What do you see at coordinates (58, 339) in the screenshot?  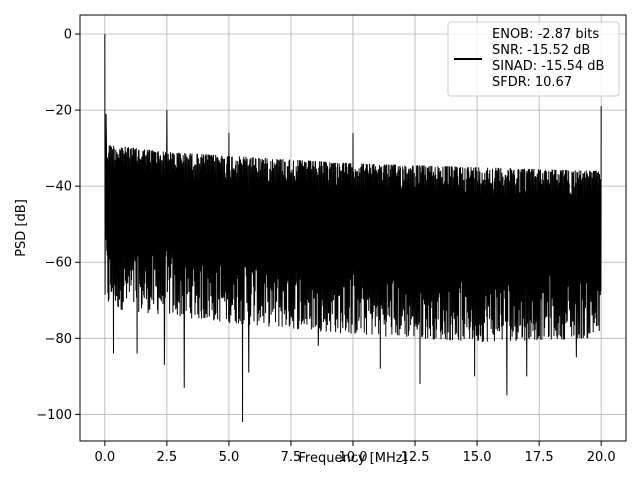 I see `y-tick-label: −80` at bounding box center [58, 339].